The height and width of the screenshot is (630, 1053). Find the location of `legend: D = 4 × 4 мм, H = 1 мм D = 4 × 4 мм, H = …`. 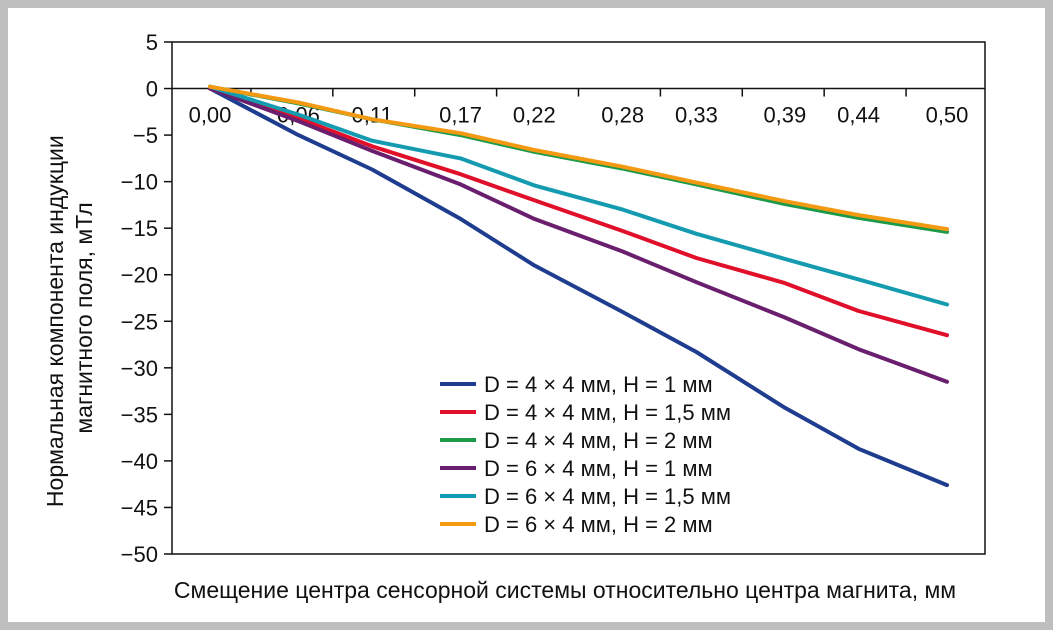

legend: D = 4 × 4 мм, H = 1 мм D = 4 × 4 мм, H = … is located at coordinates (585, 454).